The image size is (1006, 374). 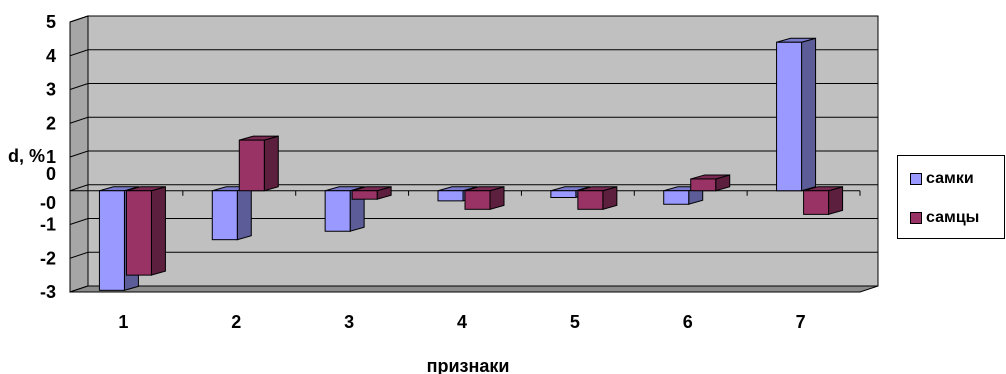 What do you see at coordinates (916, 218) in the screenshot?
I see `legend-swatch-samtsy` at bounding box center [916, 218].